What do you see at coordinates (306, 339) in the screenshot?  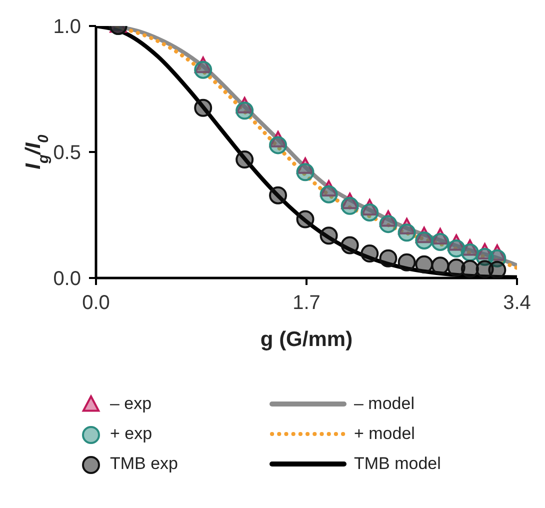 I see `x-axis-title: g (G/mm)` at bounding box center [306, 339].